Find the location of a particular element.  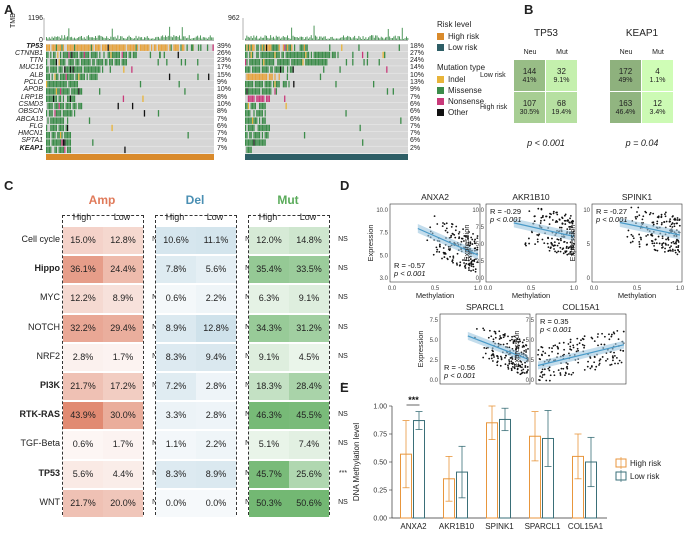

other-legend-label: Other is located at coordinates (458, 112).